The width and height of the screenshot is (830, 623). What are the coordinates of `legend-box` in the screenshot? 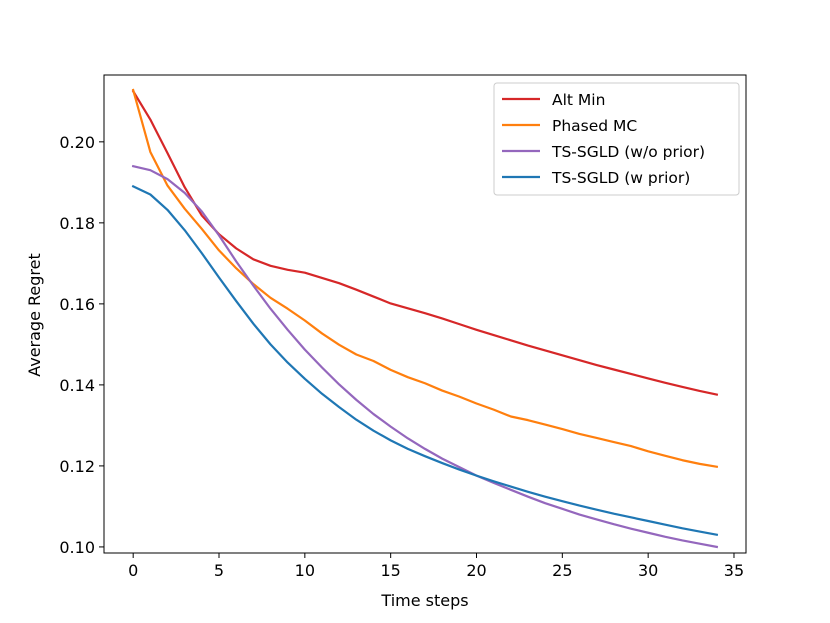 It's located at (616, 139).